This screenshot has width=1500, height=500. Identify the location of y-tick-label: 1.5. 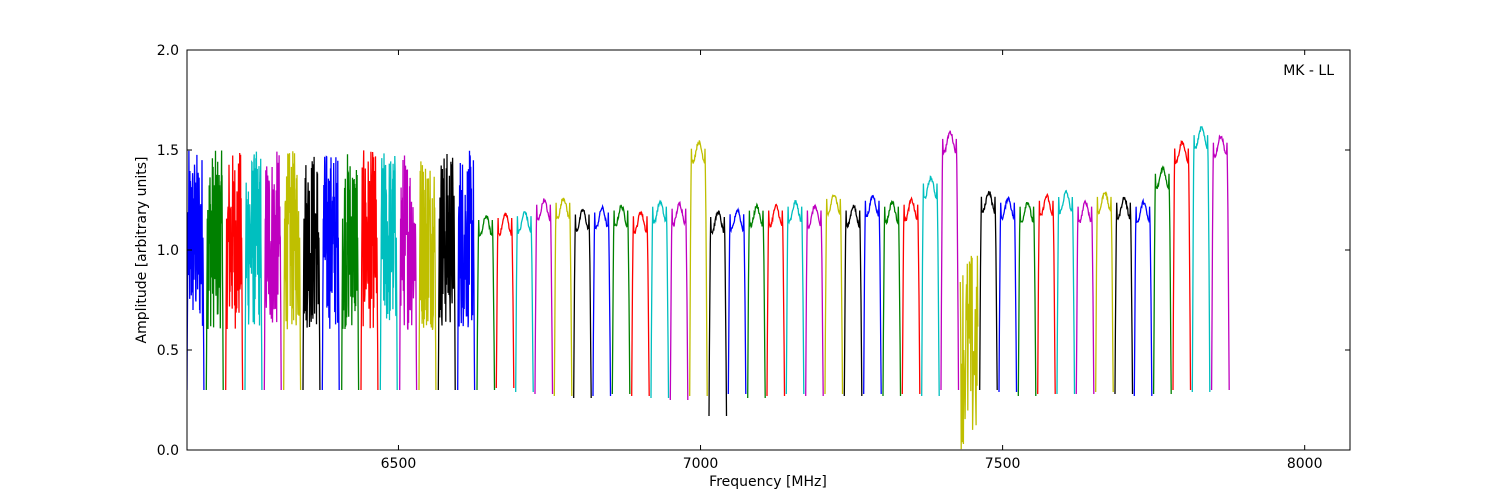
(168, 151).